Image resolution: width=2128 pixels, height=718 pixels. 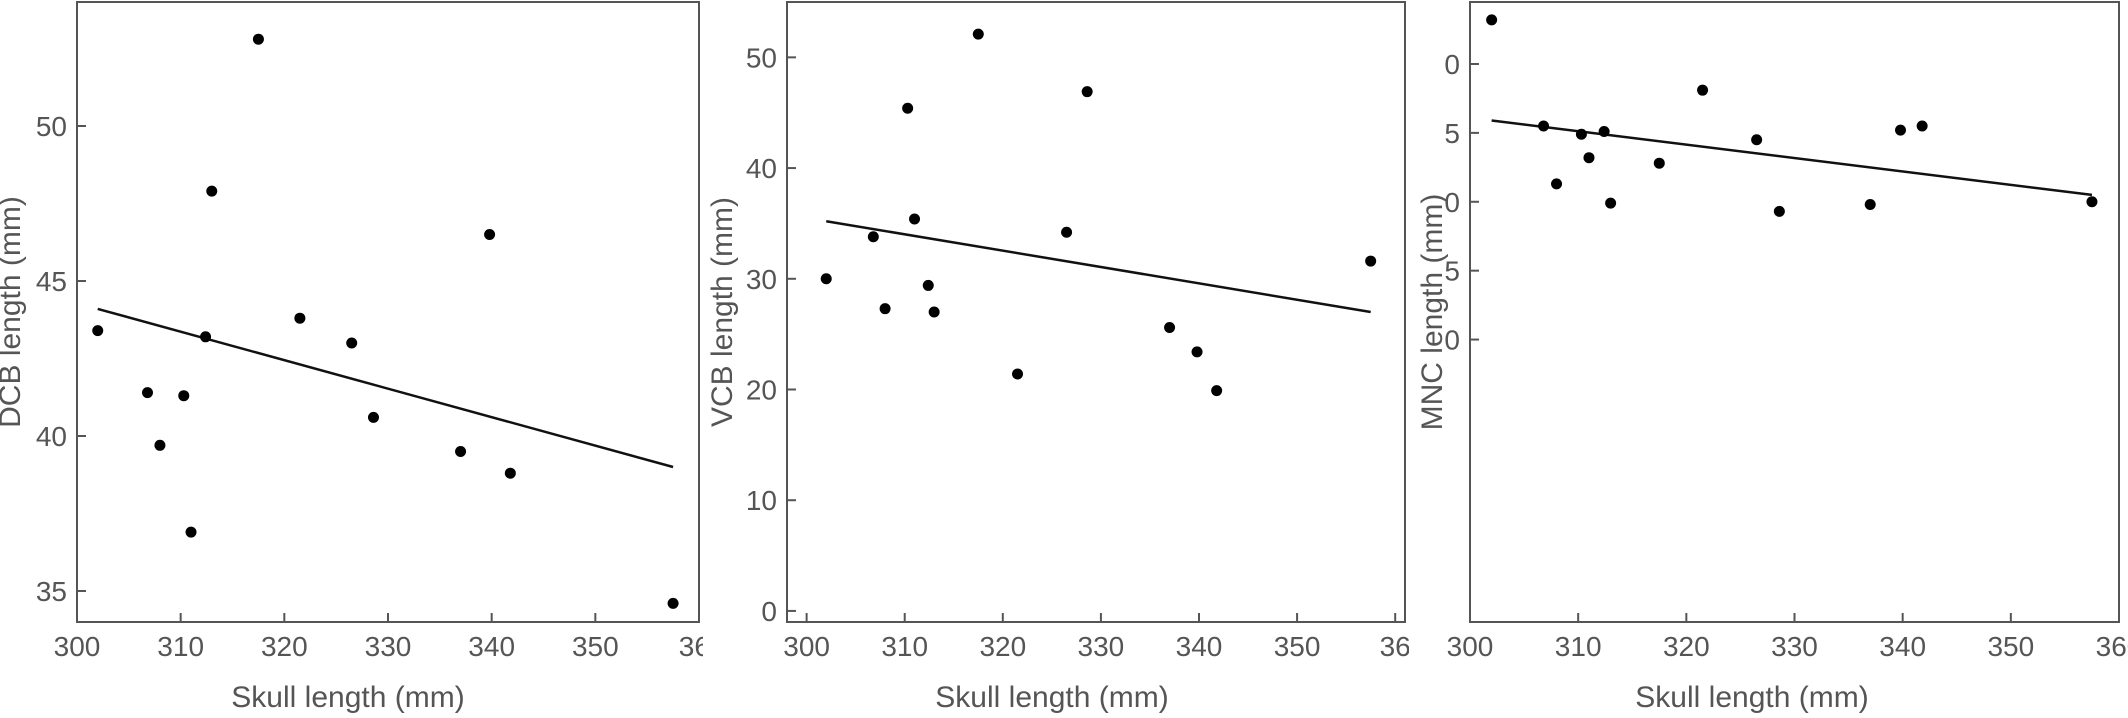 What do you see at coordinates (2112, 646) in the screenshot?
I see `x-tick-label: 360` at bounding box center [2112, 646].